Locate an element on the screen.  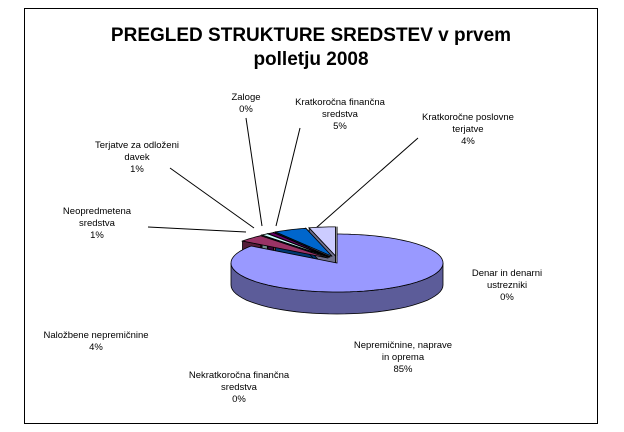
category-label: Neopredmetena sredstva is located at coordinates (97, 217).